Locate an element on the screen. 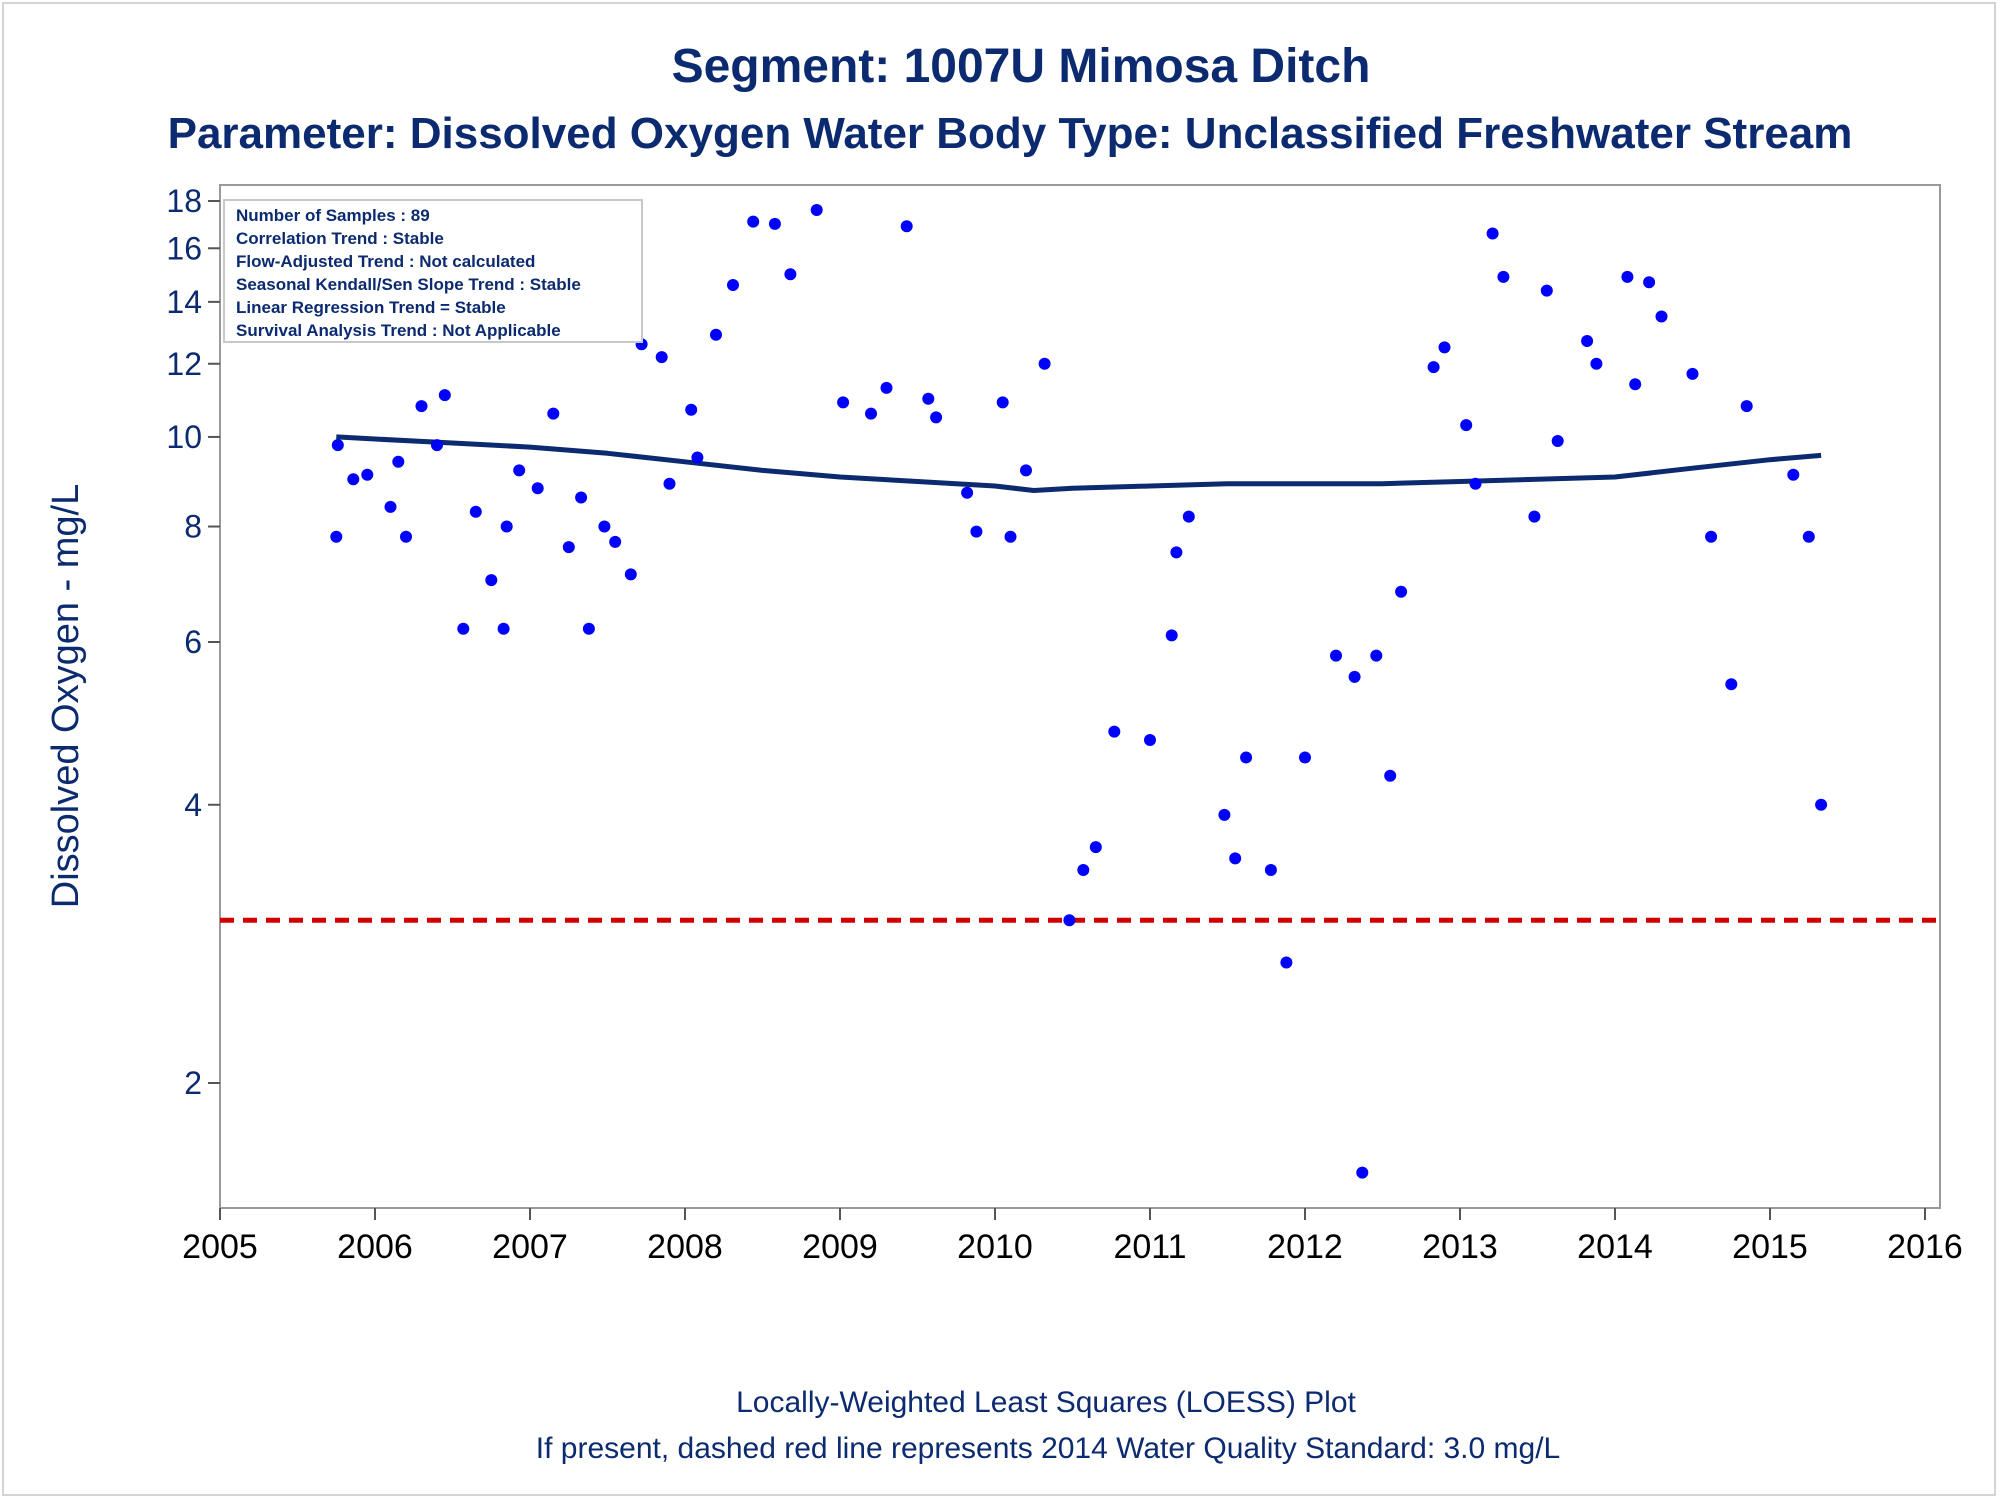  x-tick-label: 2008 is located at coordinates (685, 1247).